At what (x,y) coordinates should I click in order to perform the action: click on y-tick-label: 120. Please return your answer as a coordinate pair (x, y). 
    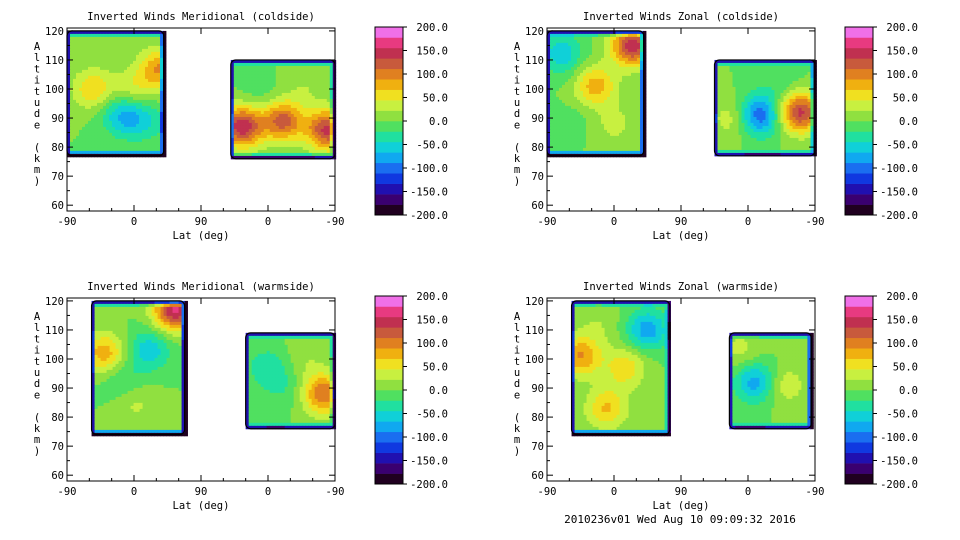
    Looking at the image, I should click on (54, 32).